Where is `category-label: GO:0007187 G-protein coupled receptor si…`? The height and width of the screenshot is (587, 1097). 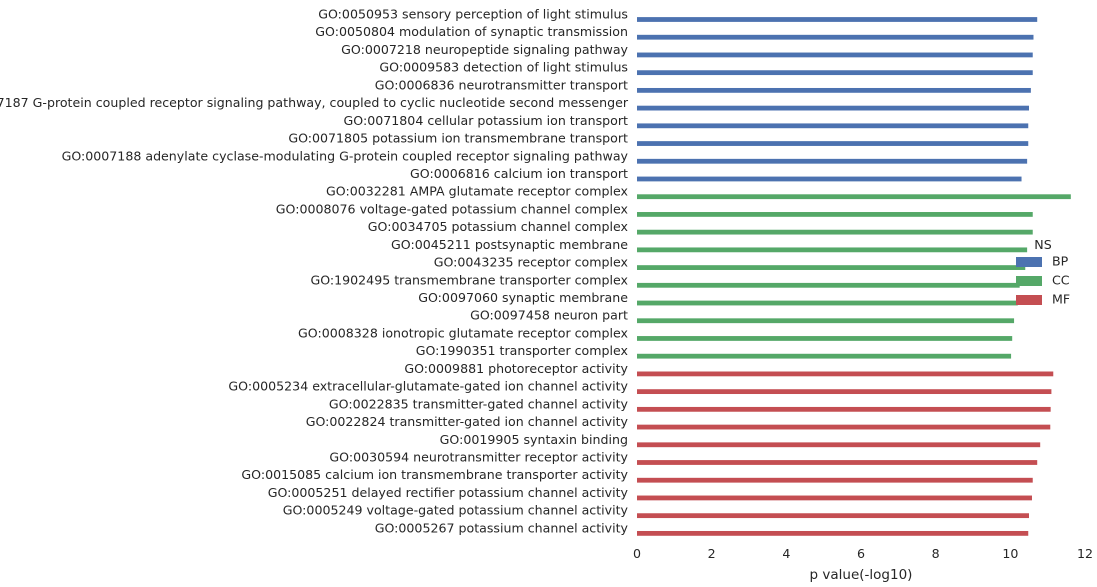 category-label: GO:0007187 G-protein coupled receptor si… is located at coordinates (314, 102).